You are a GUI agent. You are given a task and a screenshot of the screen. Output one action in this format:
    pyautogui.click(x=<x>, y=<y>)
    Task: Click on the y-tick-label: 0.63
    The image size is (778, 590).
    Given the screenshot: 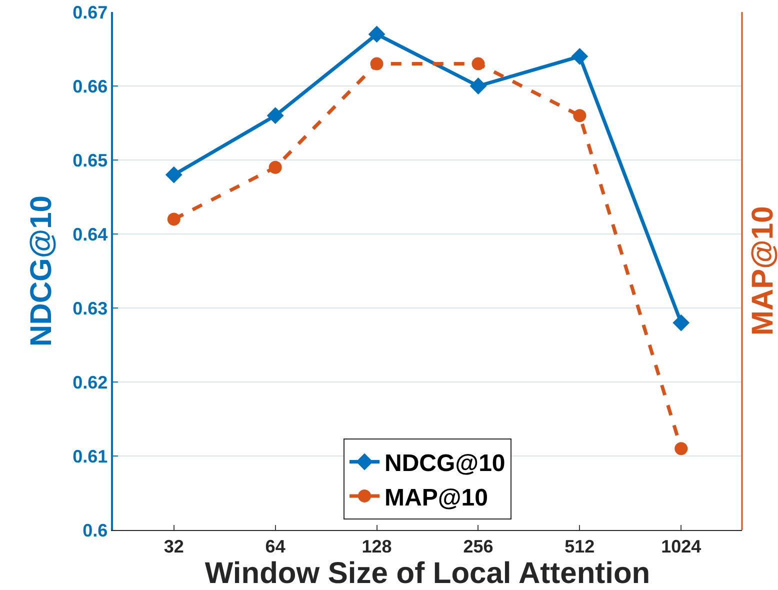 What is the action you would take?
    pyautogui.click(x=90, y=308)
    